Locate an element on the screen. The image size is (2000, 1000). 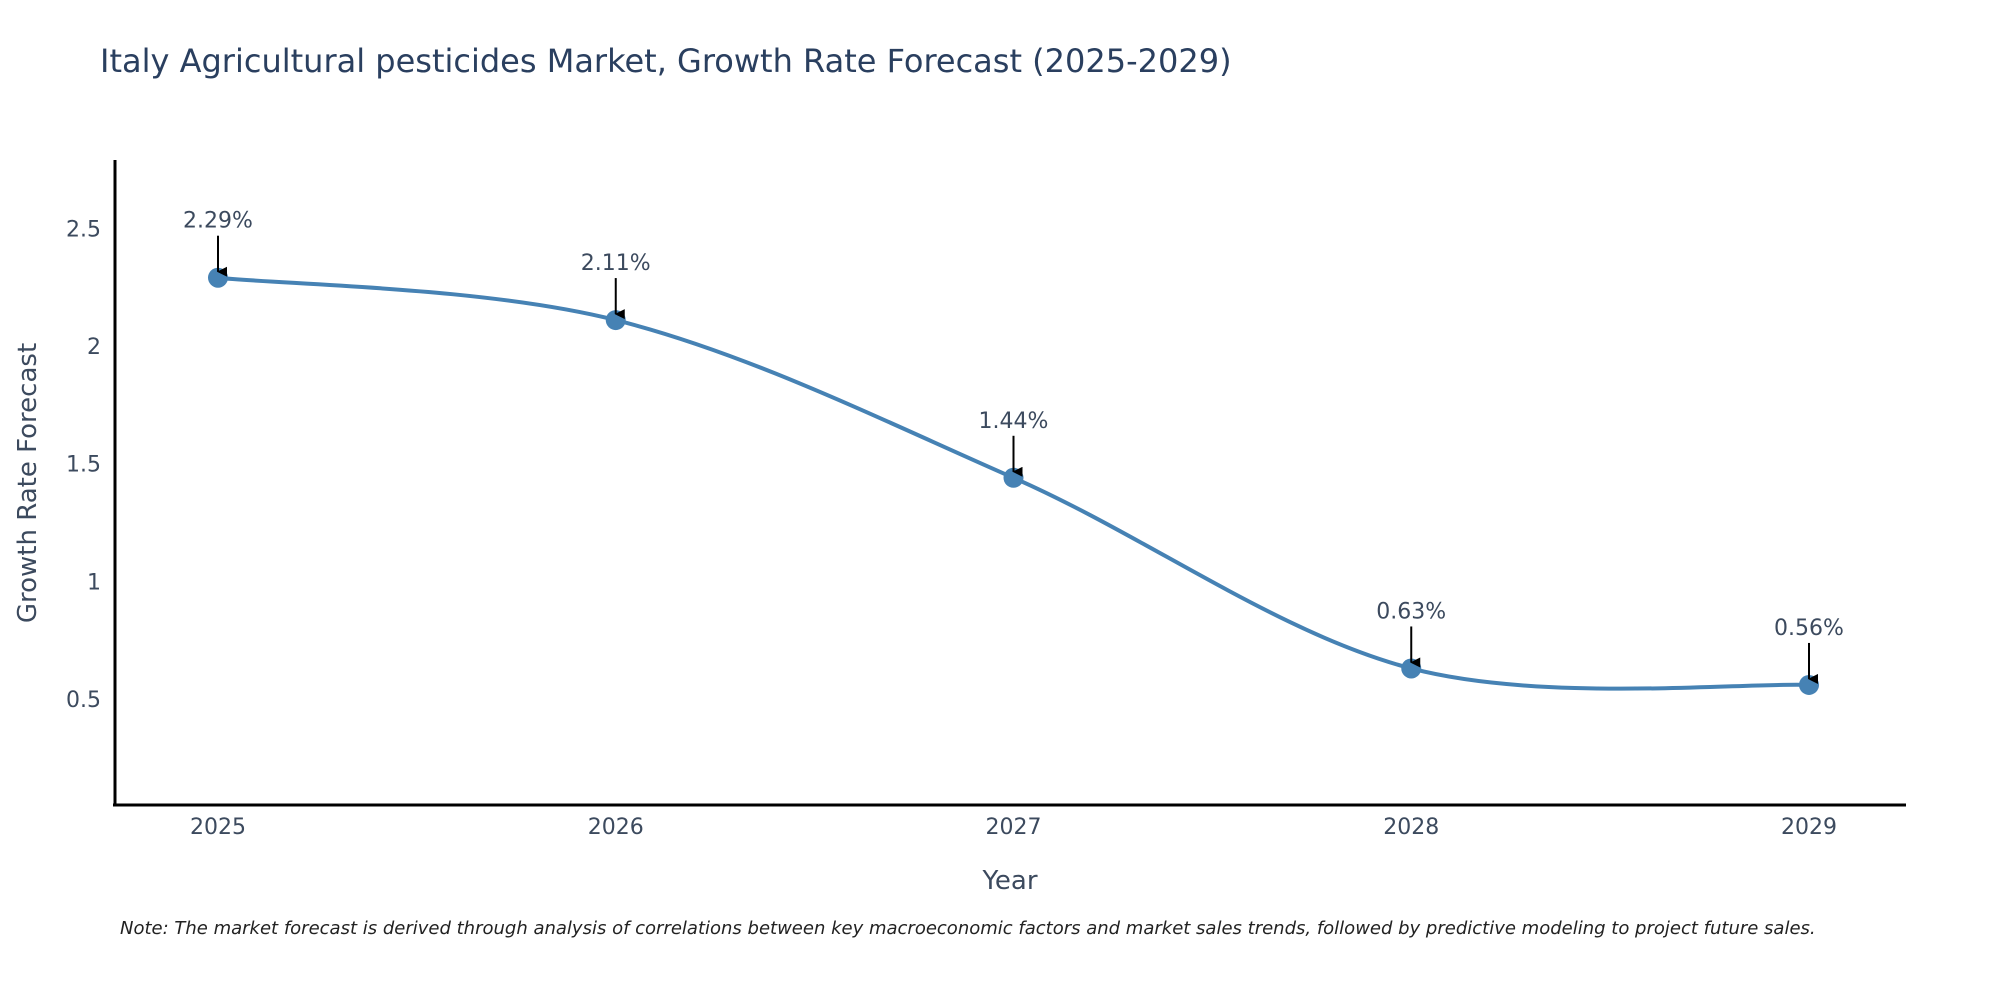
x-tick-label: 2025 is located at coordinates (218, 827).